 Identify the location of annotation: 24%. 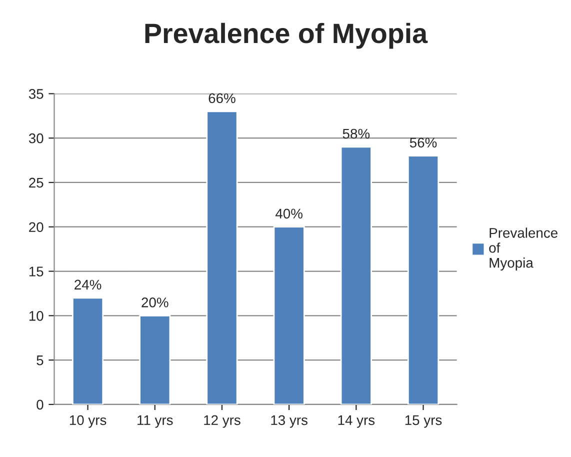
(88, 285).